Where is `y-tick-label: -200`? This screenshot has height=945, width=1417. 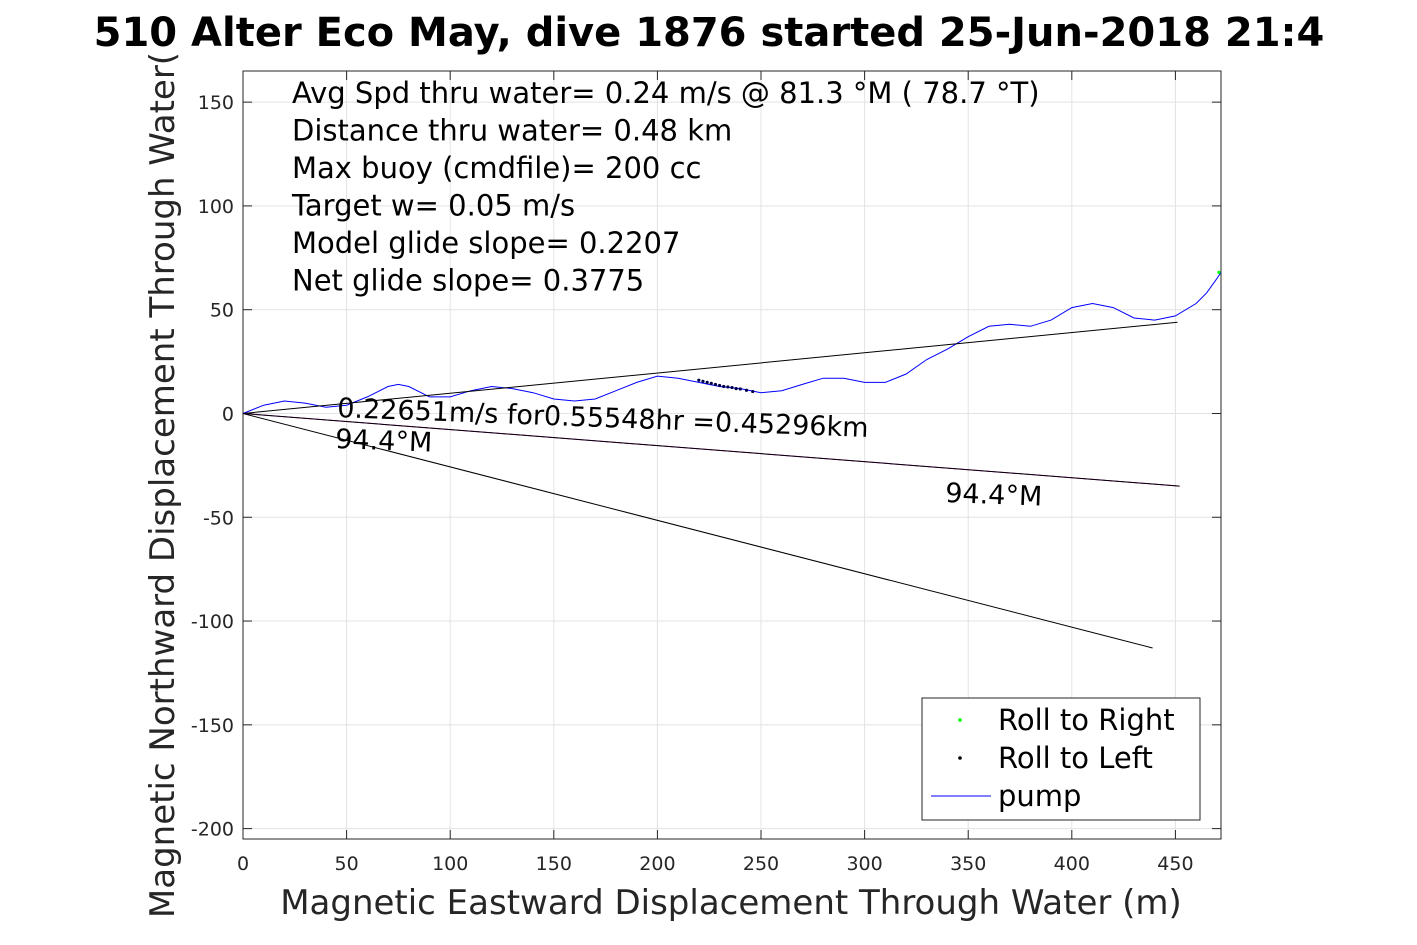 y-tick-label: -200 is located at coordinates (212, 830).